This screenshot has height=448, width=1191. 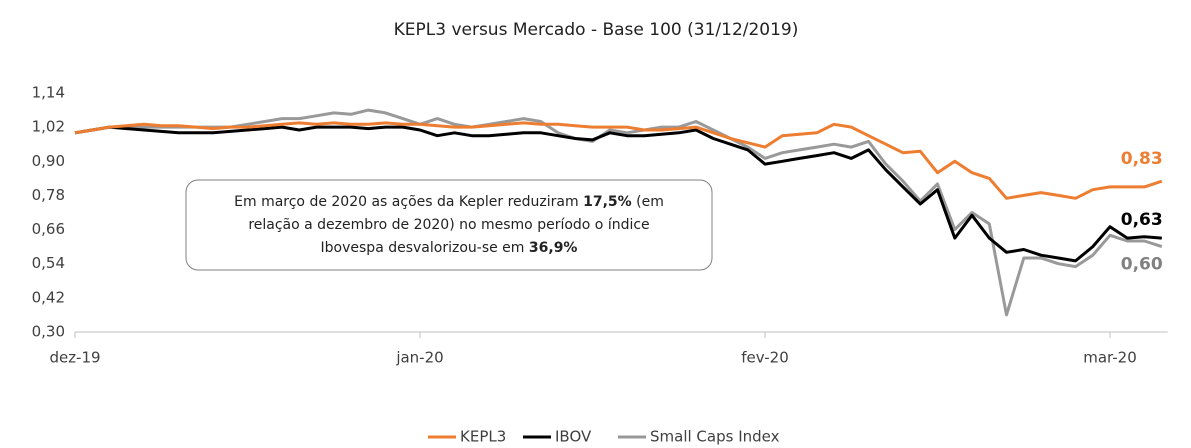 I want to click on x-tick-label: mar-20, so click(x=1110, y=358).